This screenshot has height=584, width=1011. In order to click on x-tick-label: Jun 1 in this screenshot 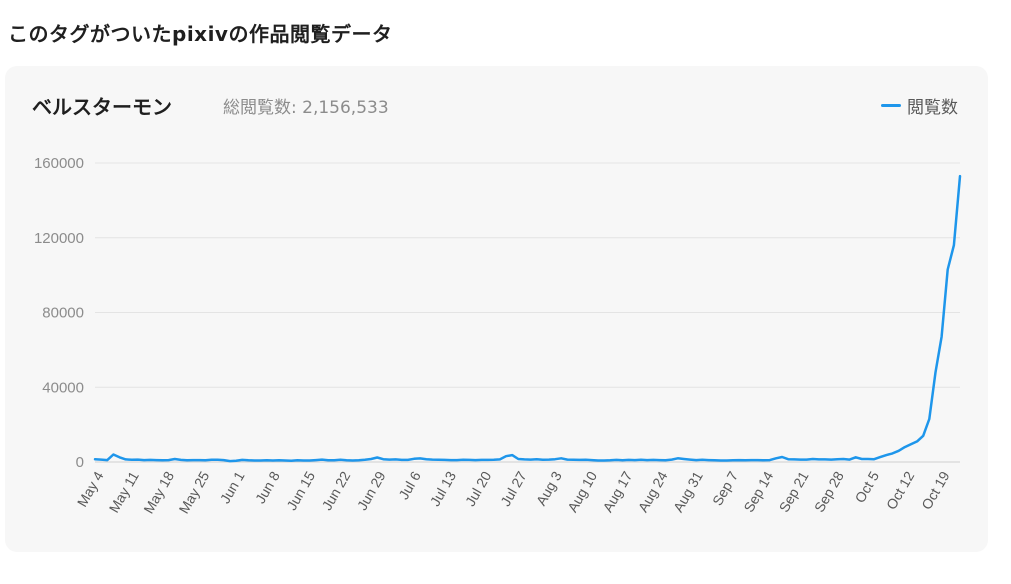, I will do `click(232, 487)`.